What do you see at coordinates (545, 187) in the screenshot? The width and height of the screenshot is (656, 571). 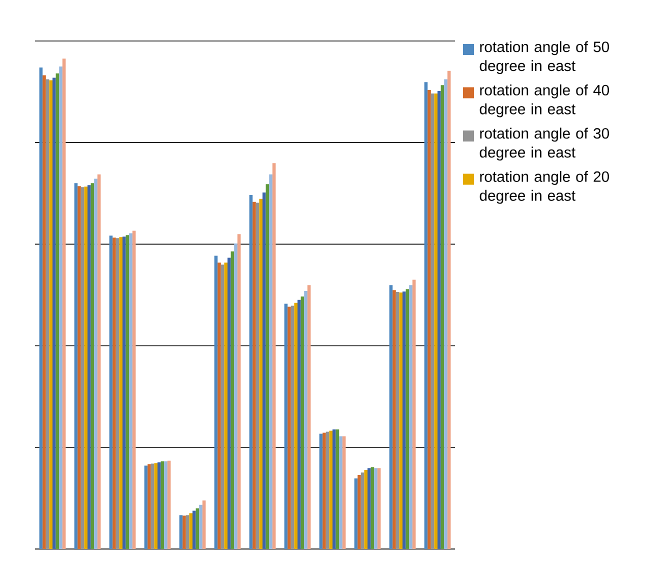 I see `legend-label: rotation angle of 20 degree in east` at bounding box center [545, 187].